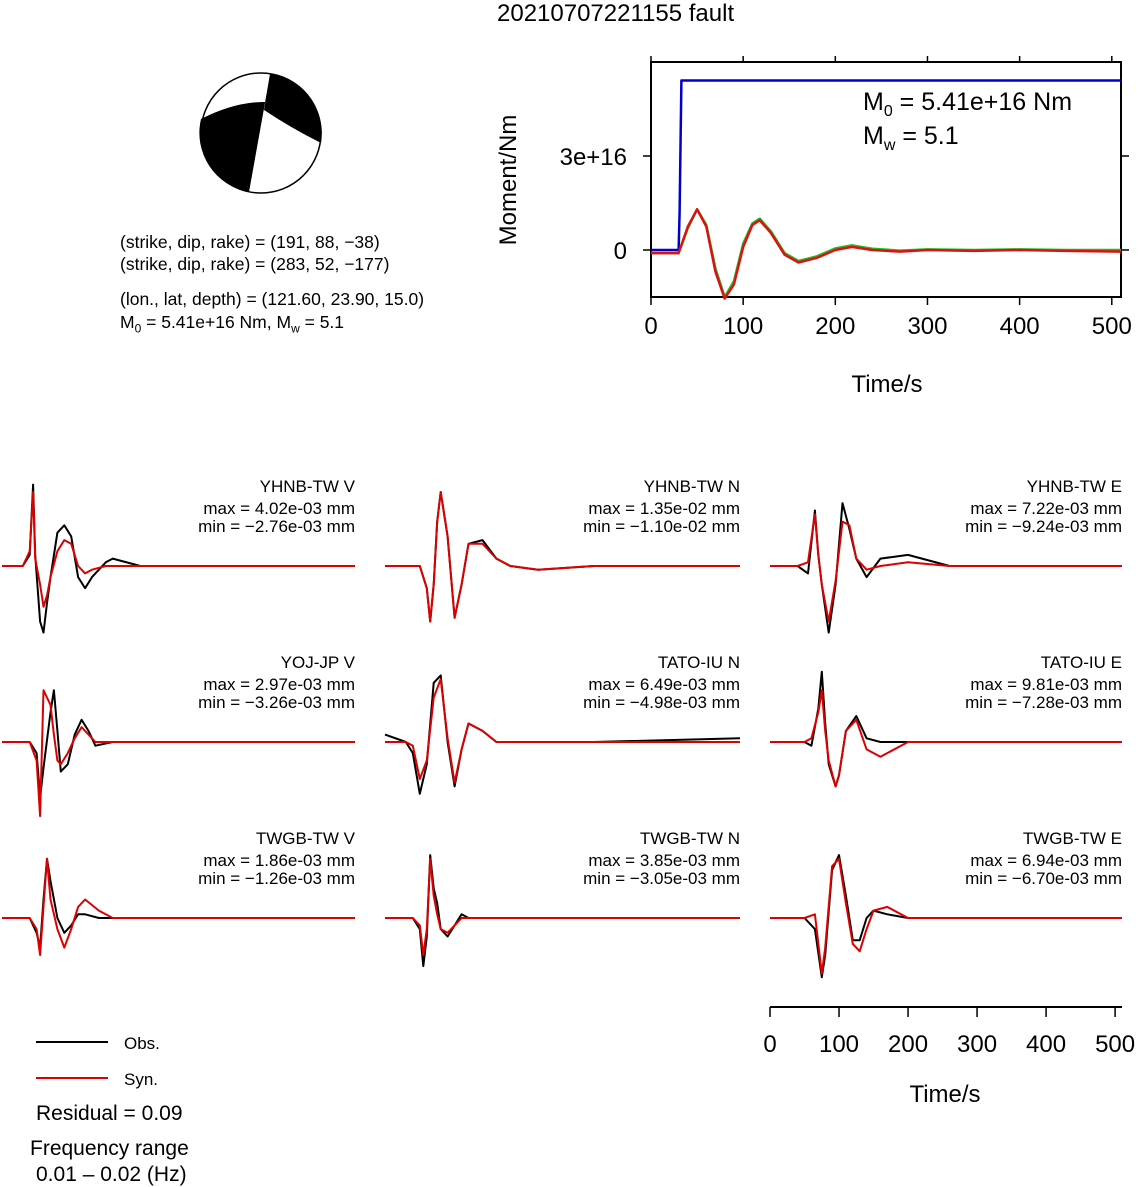 Image resolution: width=1139 pixels, height=1187 pixels. Describe the element at coordinates (109, 1113) in the screenshot. I see `residual-text: Residual = 0.09` at that location.